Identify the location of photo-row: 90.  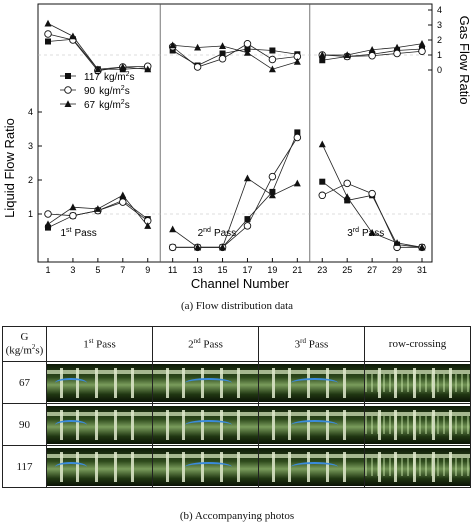
(236, 424).